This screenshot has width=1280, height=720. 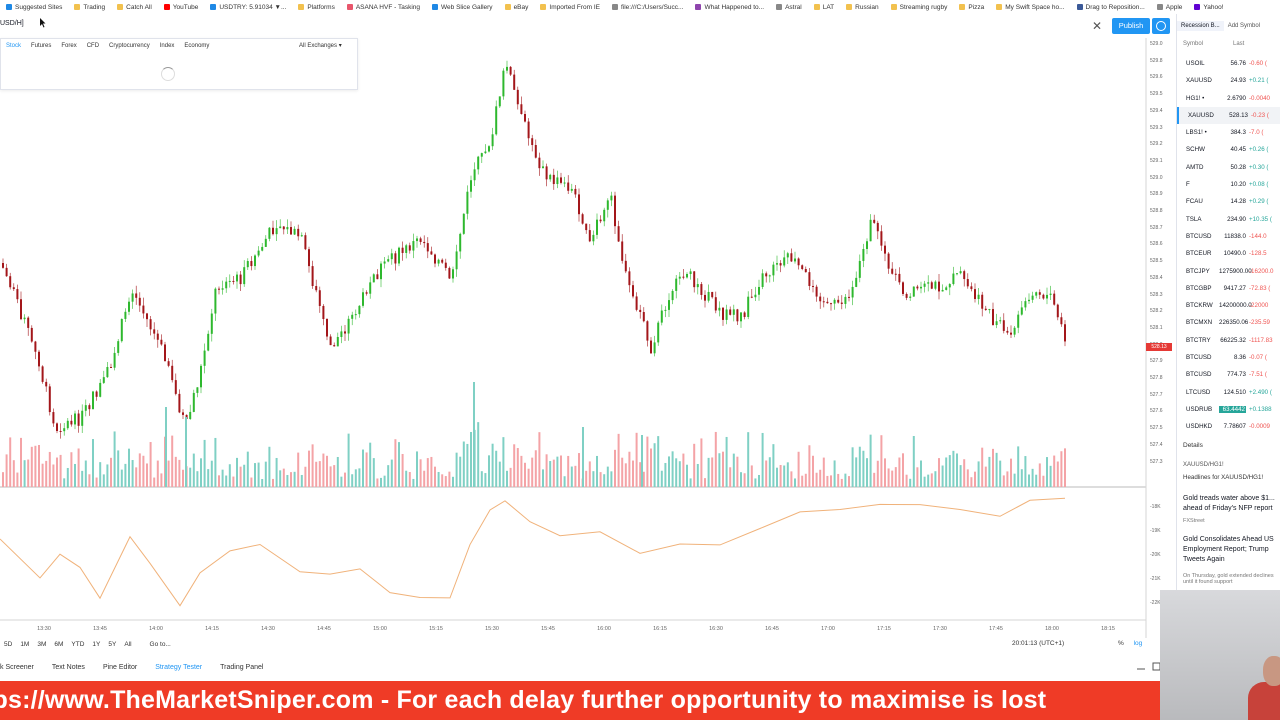 I want to click on col-symbol: Symbol, so click(x=1193, y=44).